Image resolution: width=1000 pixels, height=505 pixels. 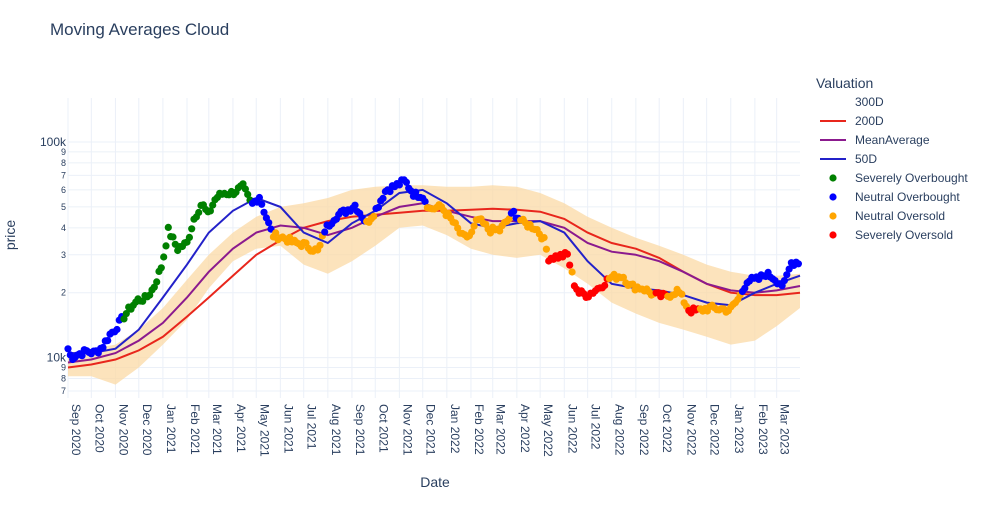 What do you see at coordinates (525, 428) in the screenshot?
I see `x-tick-label: Apr 2022` at bounding box center [525, 428].